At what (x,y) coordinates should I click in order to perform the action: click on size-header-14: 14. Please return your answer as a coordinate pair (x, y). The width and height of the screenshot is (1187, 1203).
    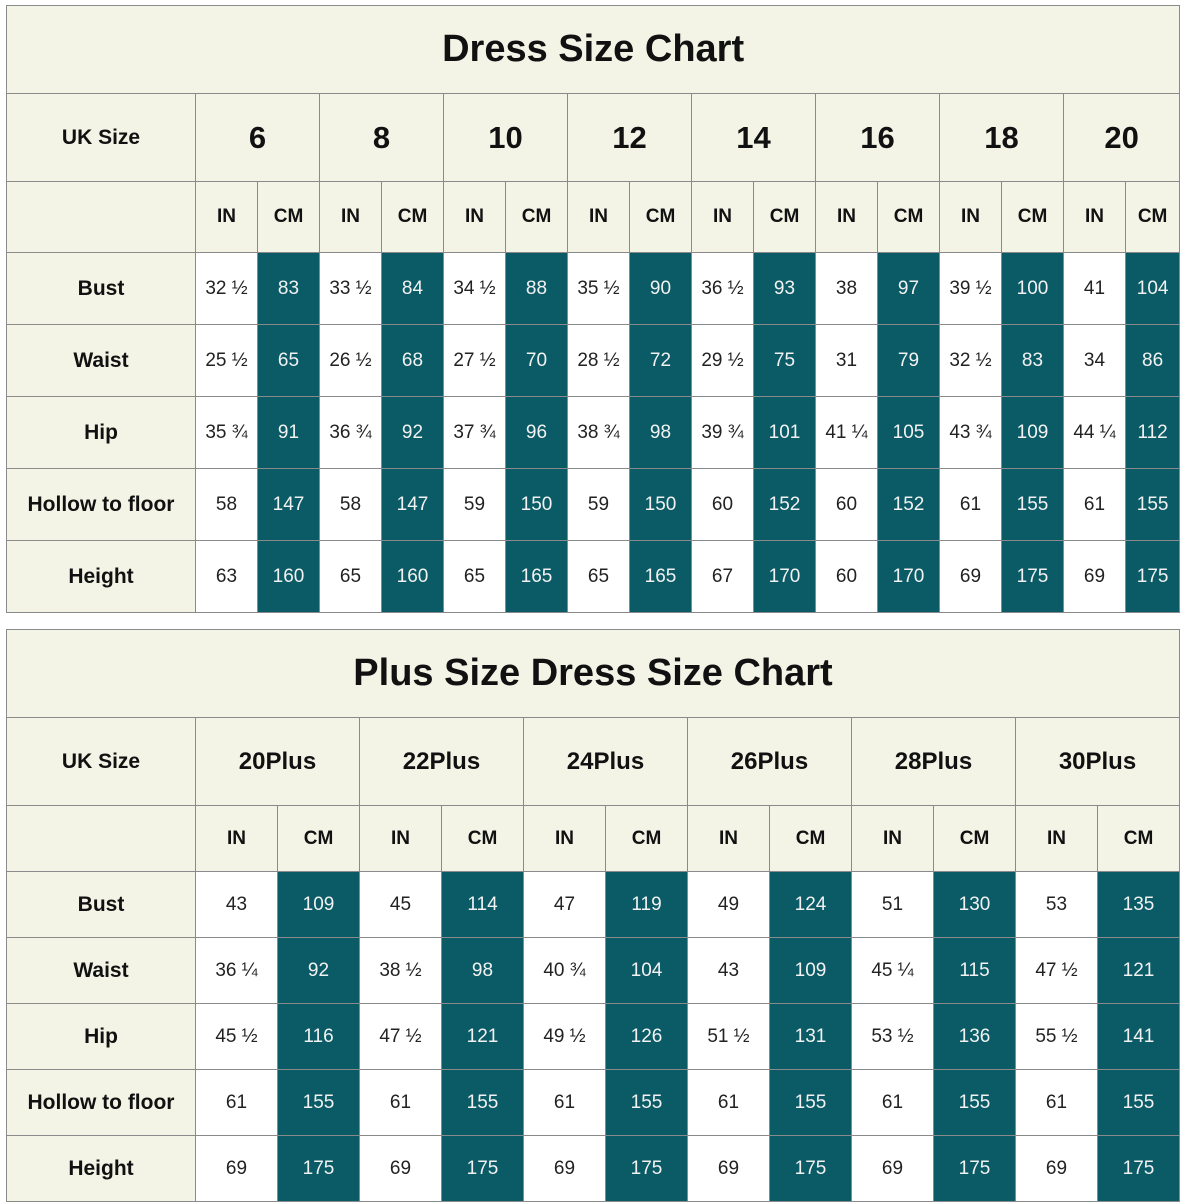
    Looking at the image, I should click on (753, 137).